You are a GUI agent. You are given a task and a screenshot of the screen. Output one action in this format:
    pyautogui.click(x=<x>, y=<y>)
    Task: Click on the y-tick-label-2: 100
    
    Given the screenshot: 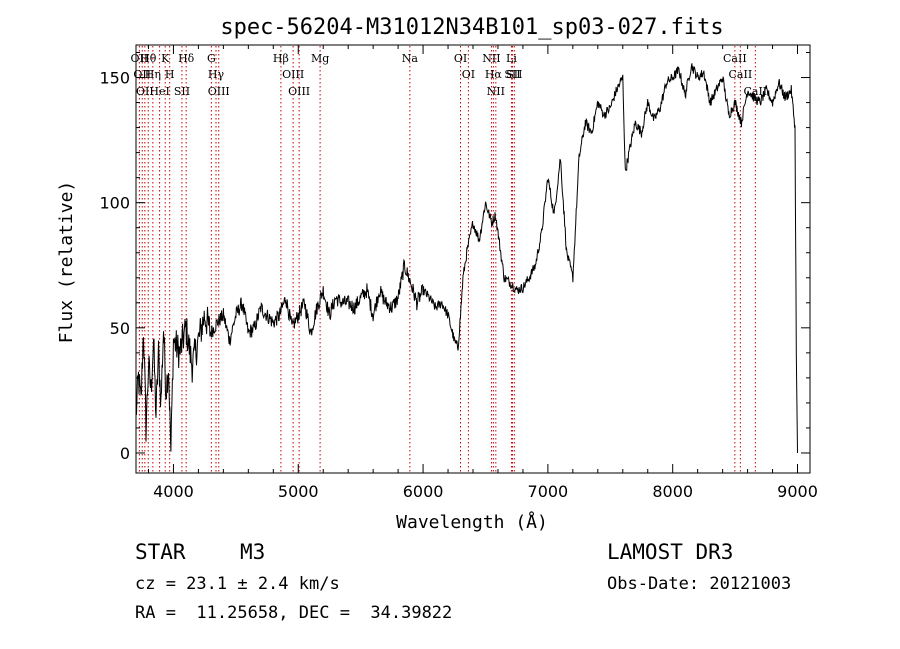 What is the action you would take?
    pyautogui.click(x=114, y=203)
    